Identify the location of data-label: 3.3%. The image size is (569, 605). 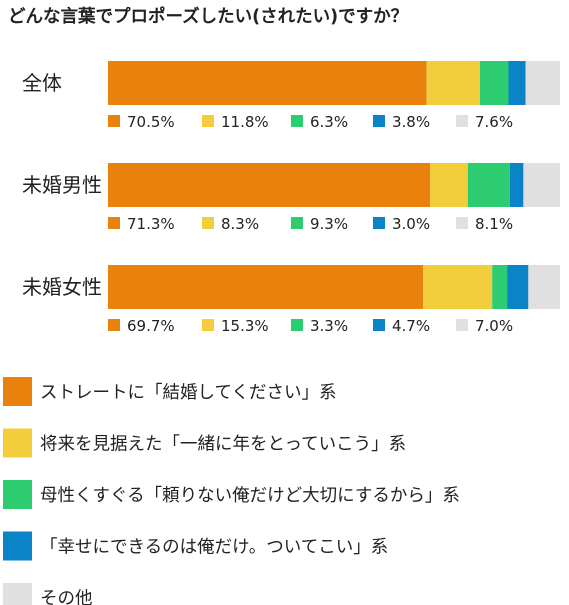
(329, 326).